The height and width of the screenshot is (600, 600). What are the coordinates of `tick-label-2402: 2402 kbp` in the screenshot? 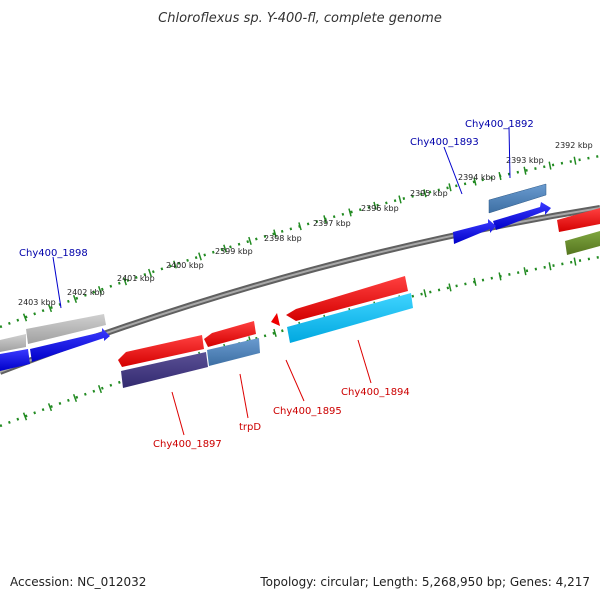 It's located at (86, 292).